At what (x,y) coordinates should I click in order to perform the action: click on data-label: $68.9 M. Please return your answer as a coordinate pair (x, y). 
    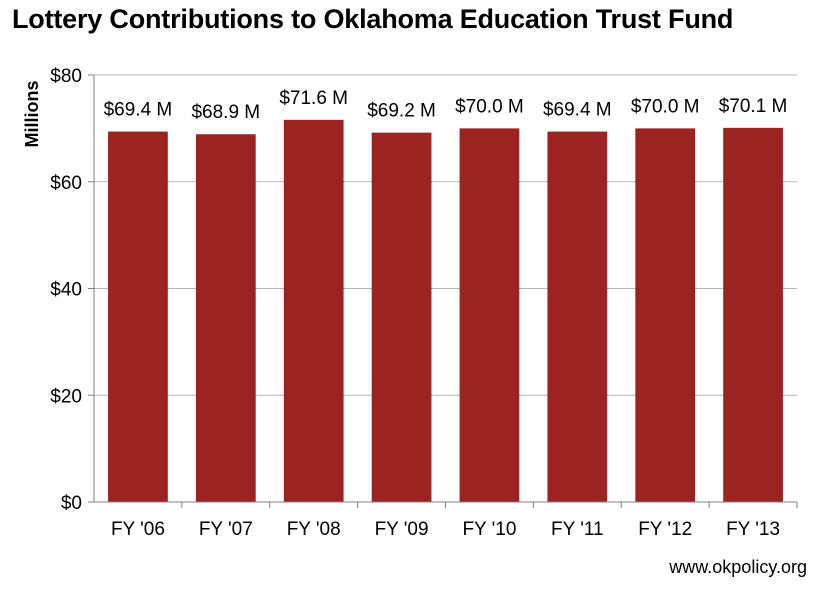
    Looking at the image, I should click on (225, 112).